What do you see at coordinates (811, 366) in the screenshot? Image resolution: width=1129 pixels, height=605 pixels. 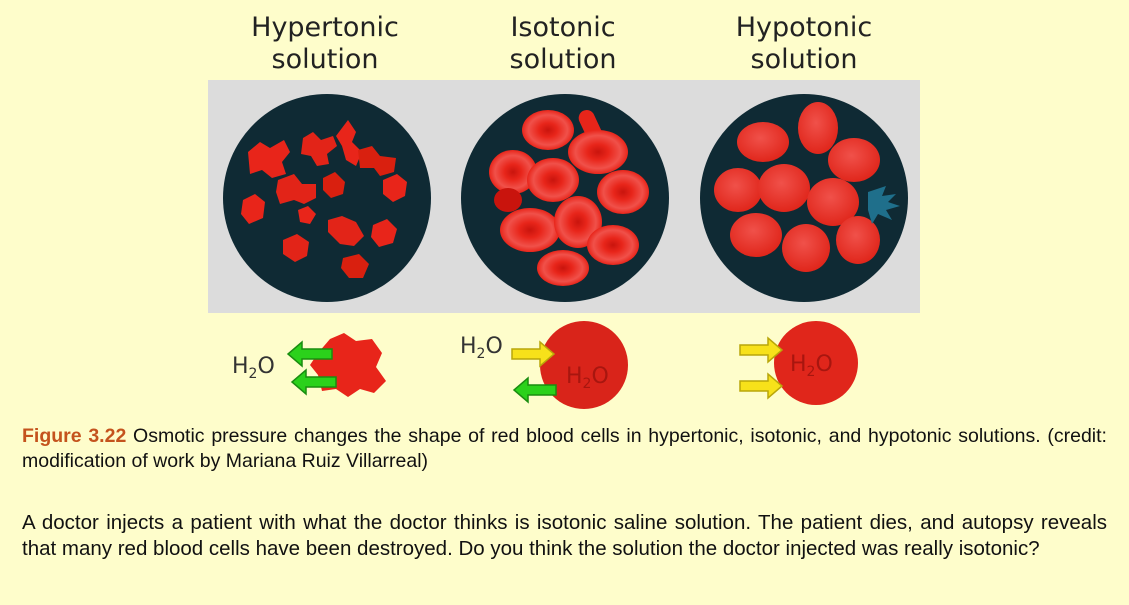 I see `h2o-label-hypotonic-inside: H2O` at bounding box center [811, 366].